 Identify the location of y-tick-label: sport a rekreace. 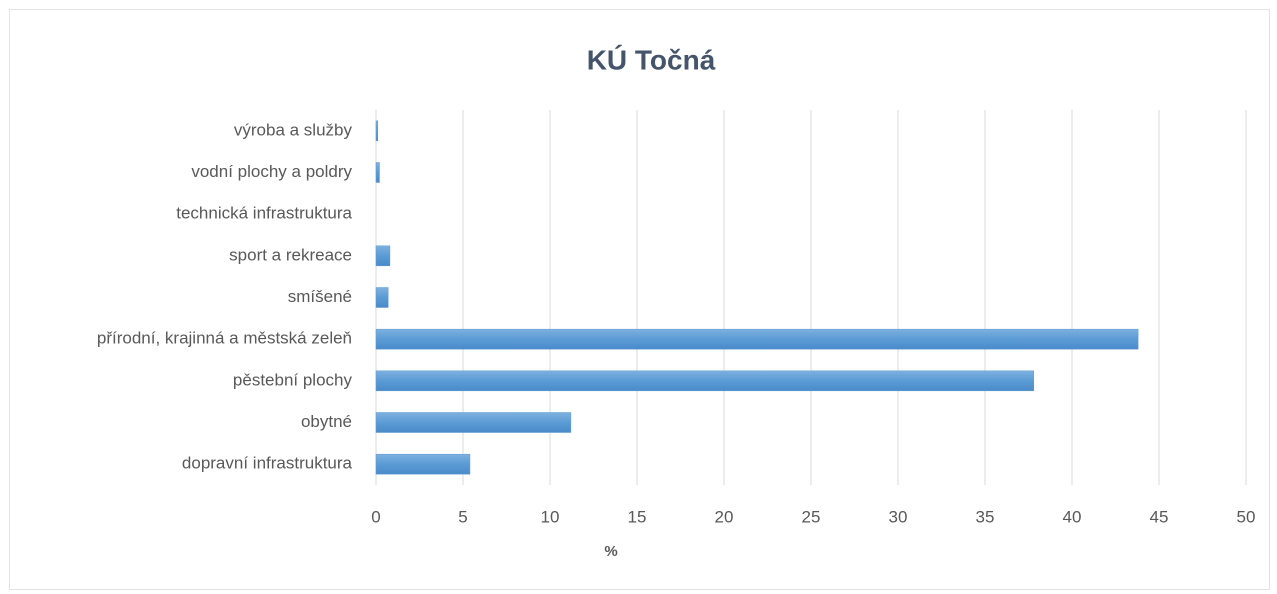
(290, 254).